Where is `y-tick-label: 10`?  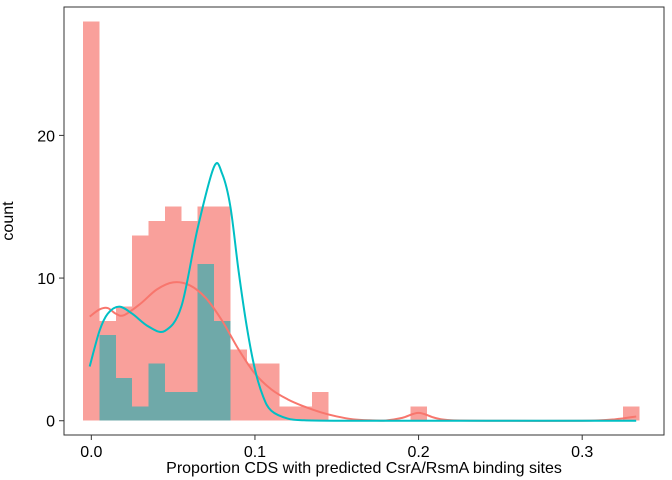 y-tick-label: 10 is located at coordinates (46, 279).